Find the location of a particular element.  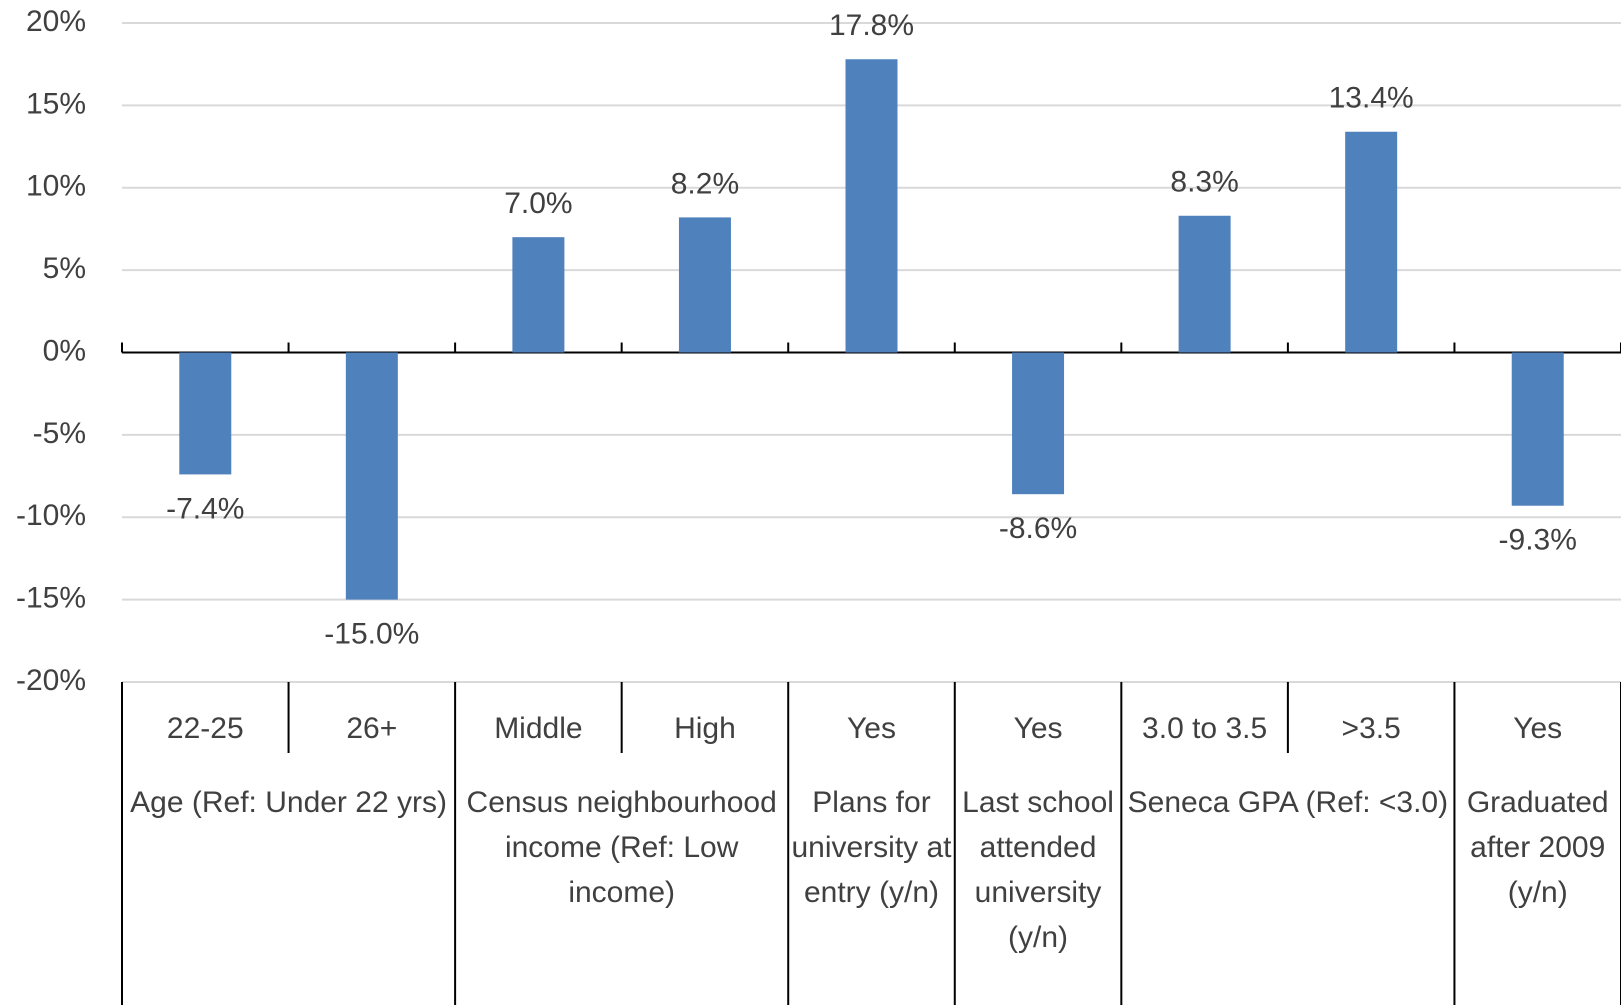

x-tick-label: 3.0 to 3.5 is located at coordinates (1204, 728).